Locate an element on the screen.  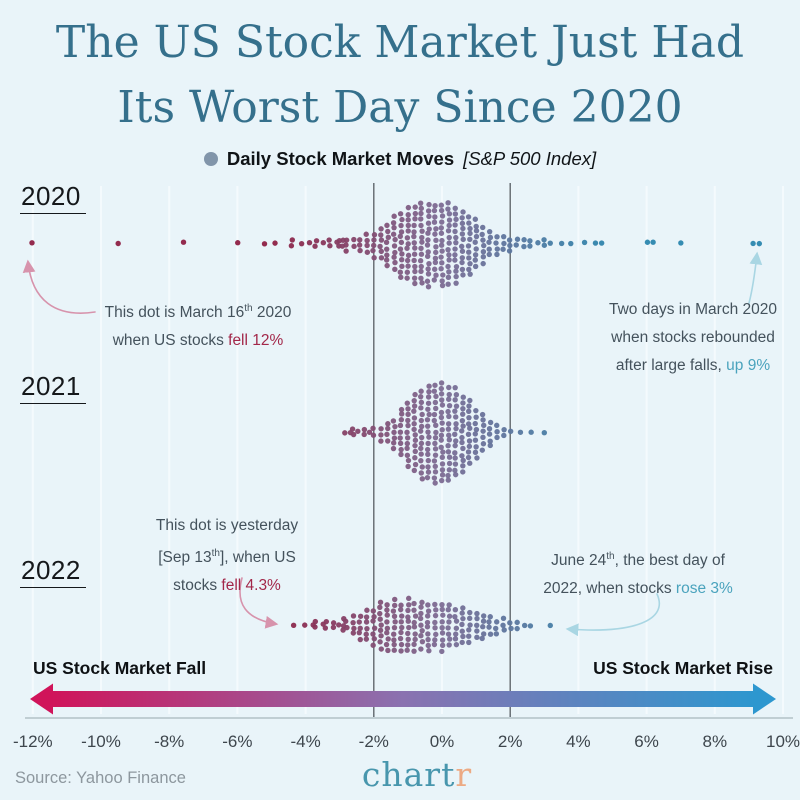
chart-legend: Daily Stock Market Moves [S&P 500 Index] is located at coordinates (400, 159).